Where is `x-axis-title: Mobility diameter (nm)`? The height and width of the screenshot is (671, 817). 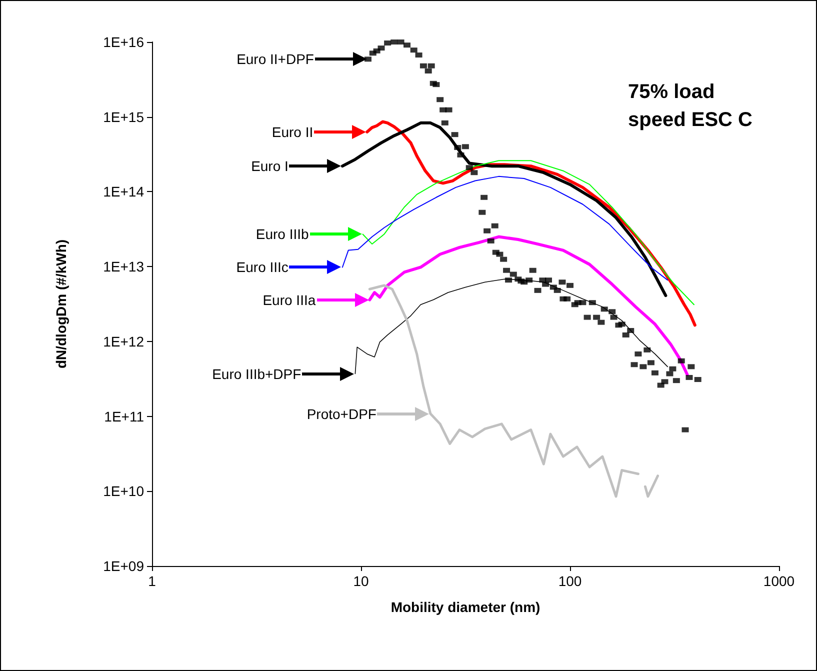 x-axis-title: Mobility diameter (nm) is located at coordinates (465, 607).